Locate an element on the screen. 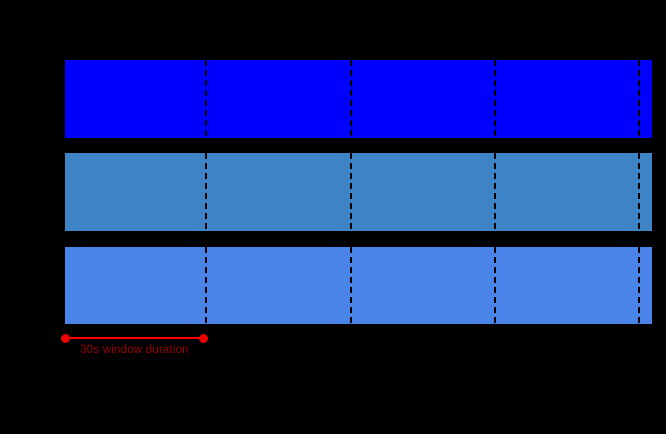 The height and width of the screenshot is (434, 666). window-duration-label: 30s window duration is located at coordinates (134, 350).